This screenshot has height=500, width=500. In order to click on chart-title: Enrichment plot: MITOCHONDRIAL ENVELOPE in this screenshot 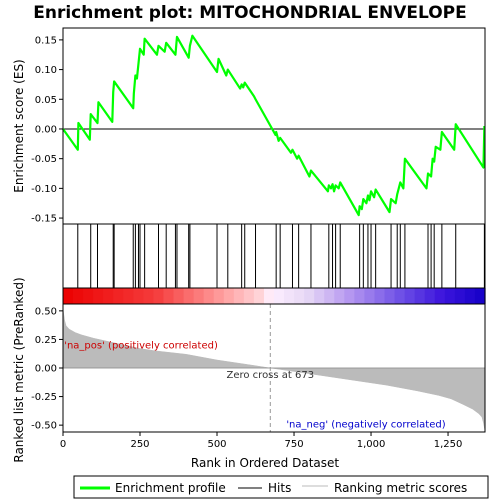, I will do `click(249, 13)`.